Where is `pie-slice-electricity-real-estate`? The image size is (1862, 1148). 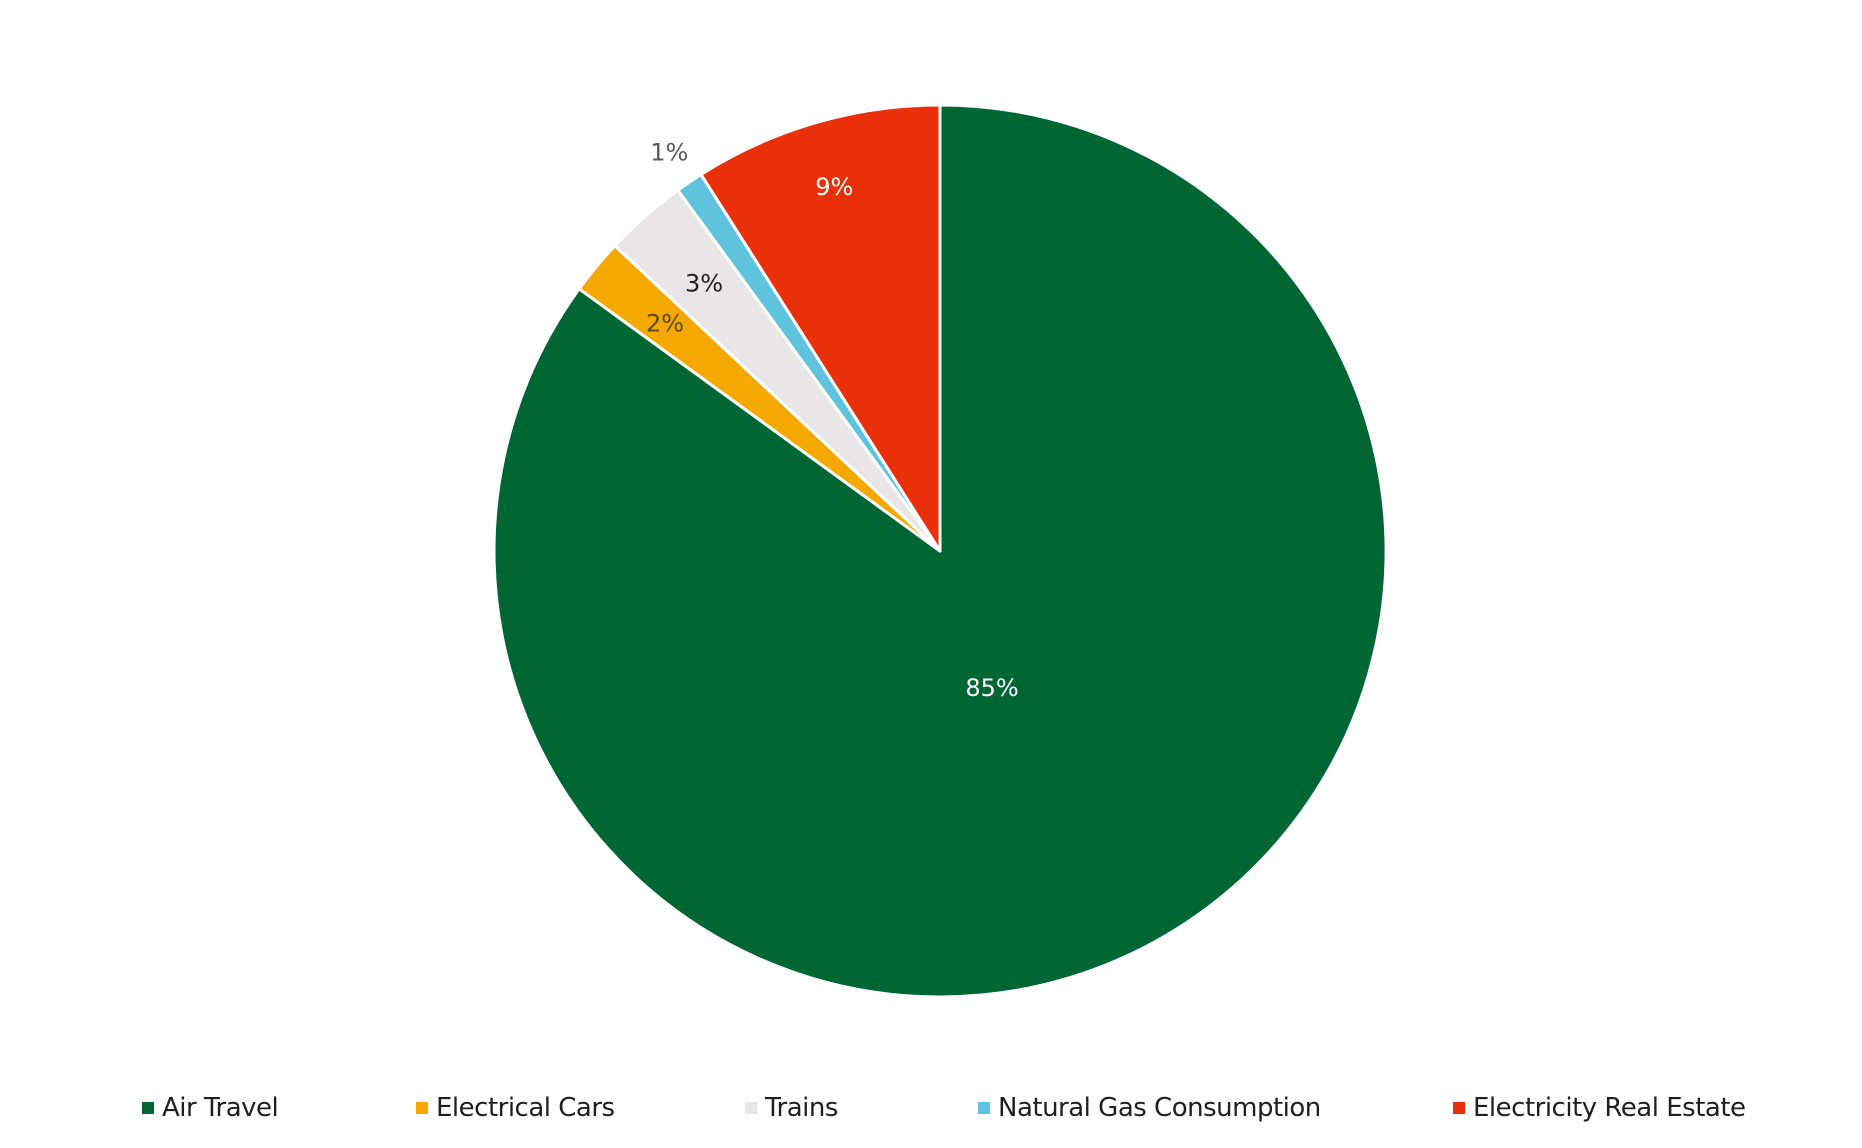
pie-slice-electricity-real-estate is located at coordinates (820, 328).